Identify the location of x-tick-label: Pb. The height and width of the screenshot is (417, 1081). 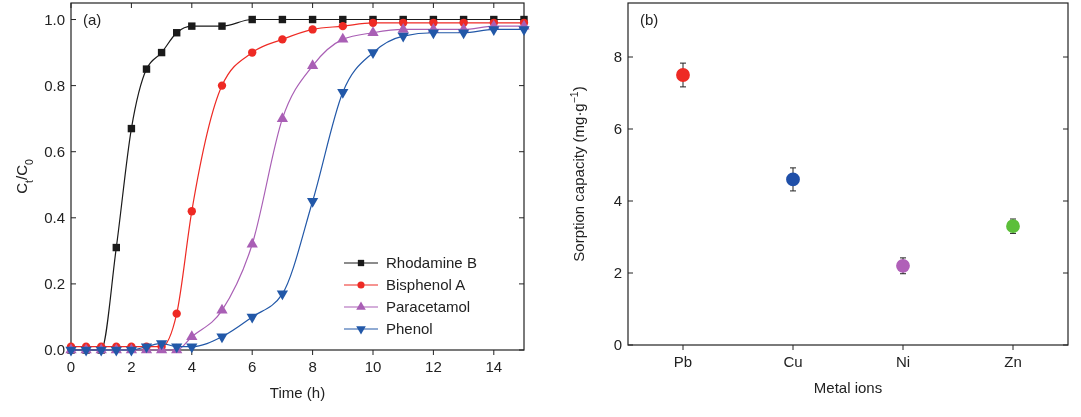
(683, 361).